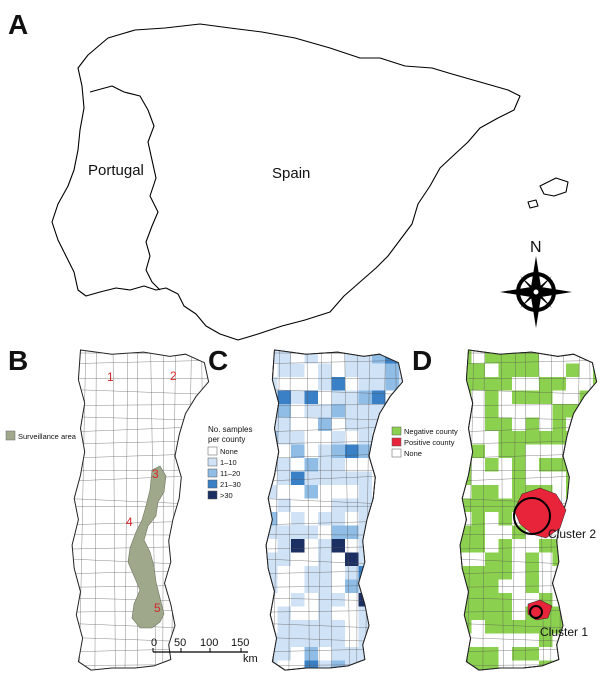 The image size is (600, 692). I want to click on samples-legend-label-0: None, so click(229, 451).